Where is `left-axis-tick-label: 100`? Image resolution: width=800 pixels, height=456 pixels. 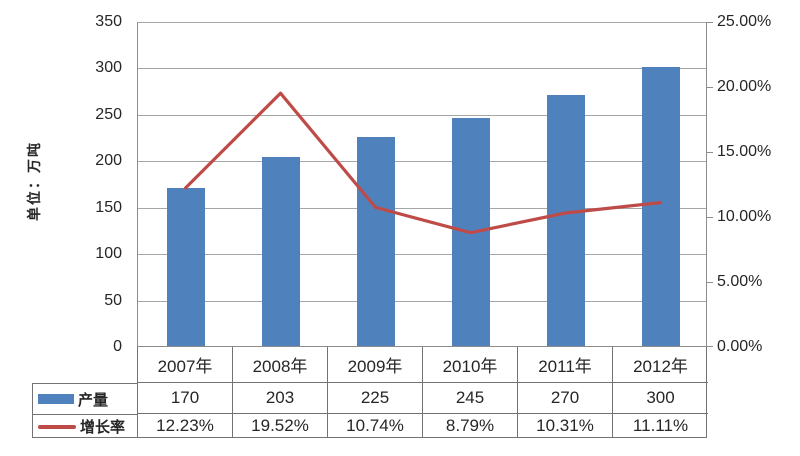
left-axis-tick-label: 100 is located at coordinates (108, 253).